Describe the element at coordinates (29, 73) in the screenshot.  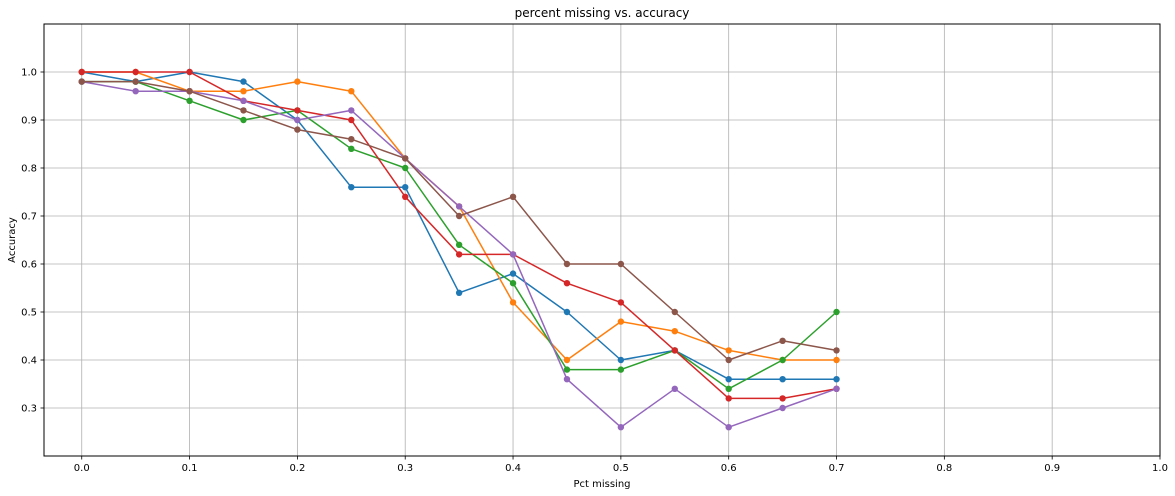
I see `y-tick-label: 1.0` at that location.